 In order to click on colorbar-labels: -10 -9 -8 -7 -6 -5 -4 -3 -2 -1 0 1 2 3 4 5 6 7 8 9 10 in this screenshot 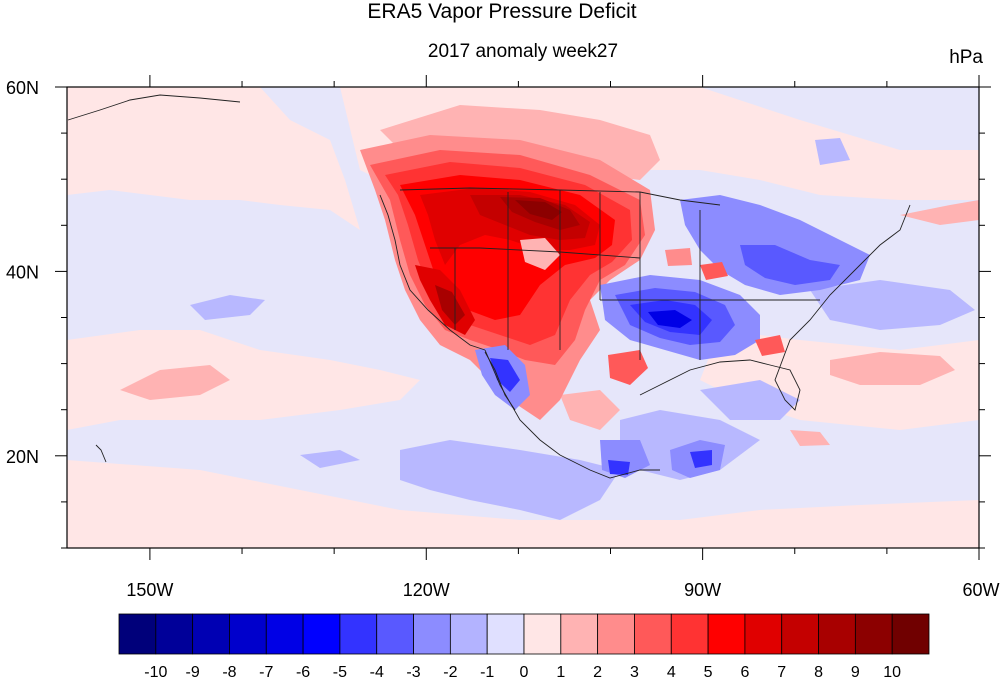, I will do `click(522, 672)`.